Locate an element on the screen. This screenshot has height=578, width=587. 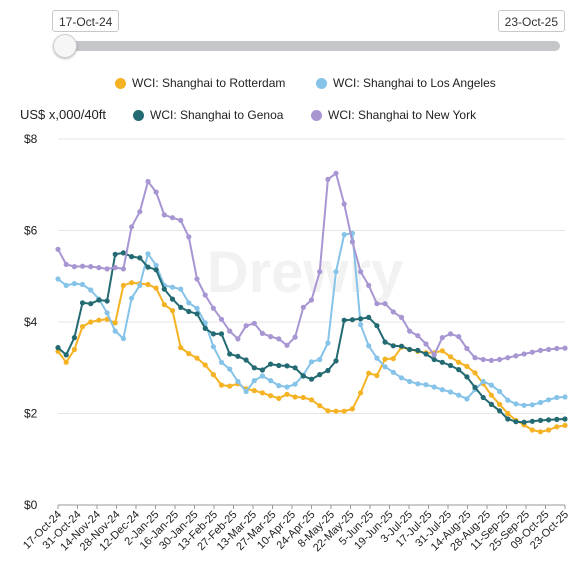
legend-item-genoa: WCI: Shanghai to Genoa is located at coordinates (208, 115).